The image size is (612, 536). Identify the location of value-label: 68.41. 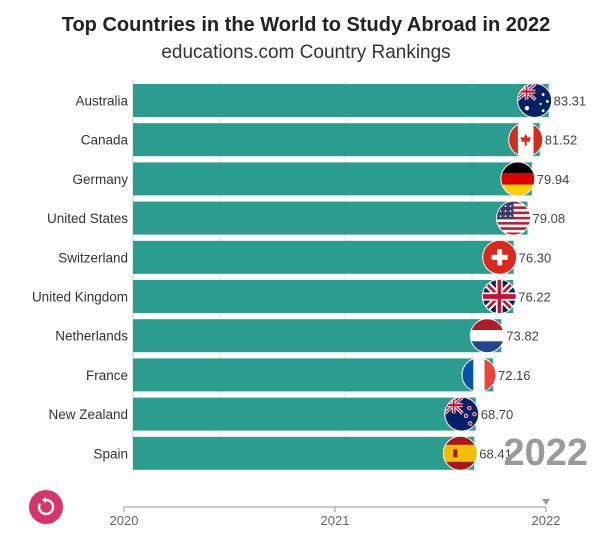
(495, 453).